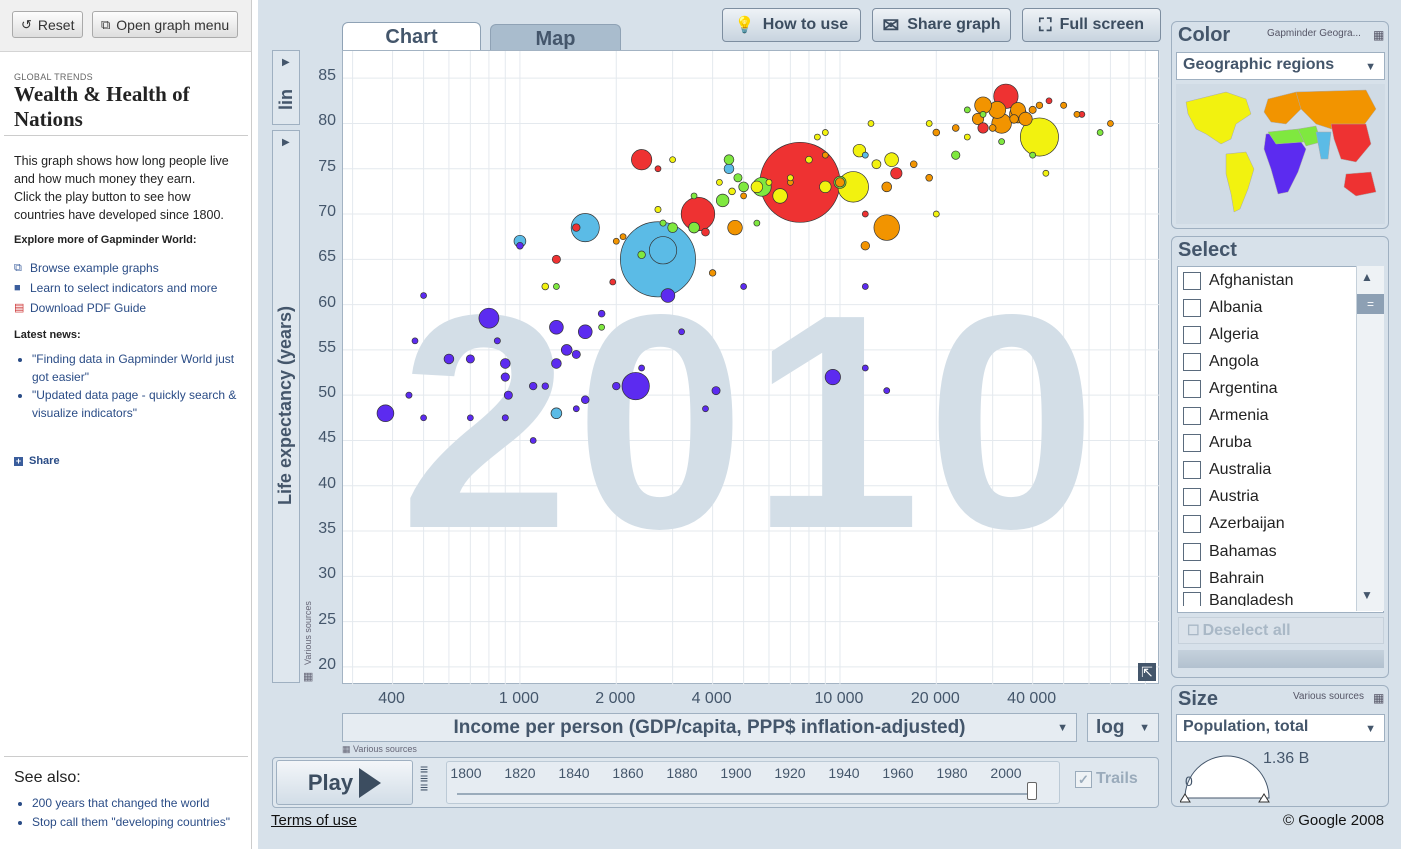 Image resolution: width=1401 pixels, height=849 pixels. What do you see at coordinates (1367, 595) in the screenshot?
I see `scroll-down-icon: ▼` at bounding box center [1367, 595].